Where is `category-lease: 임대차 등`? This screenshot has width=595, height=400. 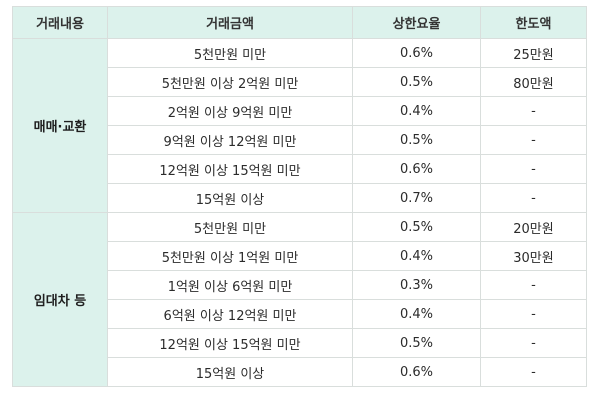
category-lease: 임대차 등 is located at coordinates (60, 299).